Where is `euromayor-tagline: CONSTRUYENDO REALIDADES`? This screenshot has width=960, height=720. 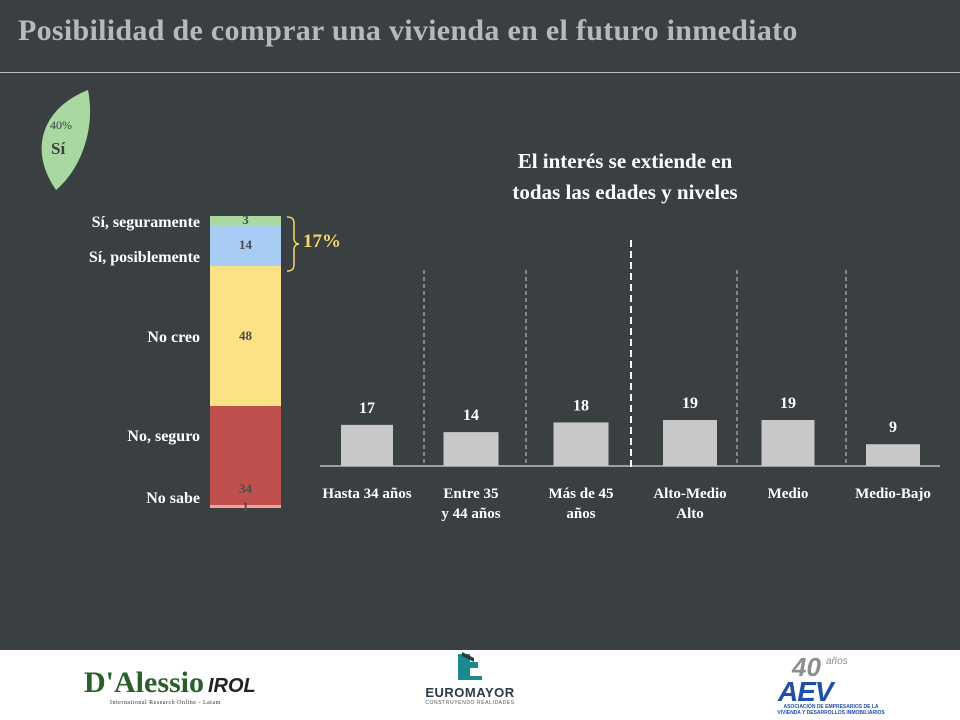 euromayor-tagline: CONSTRUYENDO REALIDADES is located at coordinates (470, 703).